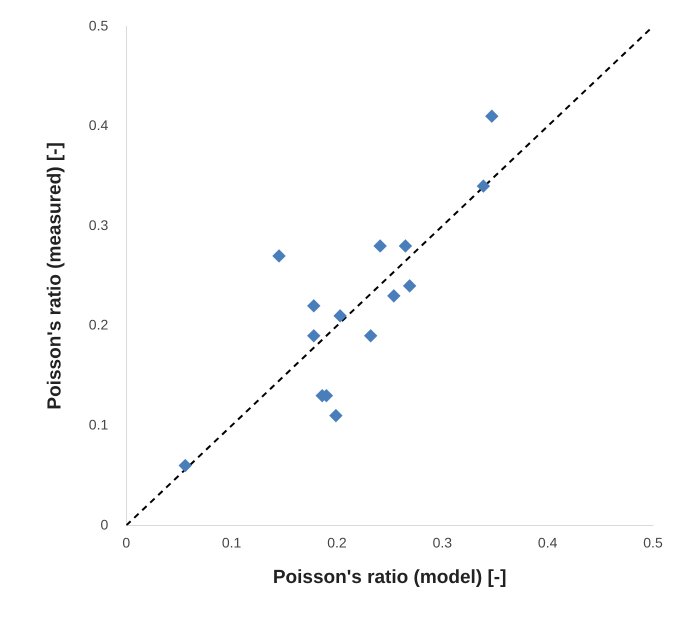 This screenshot has height=623, width=678. I want to click on y-tick-label: 0.2, so click(98, 324).